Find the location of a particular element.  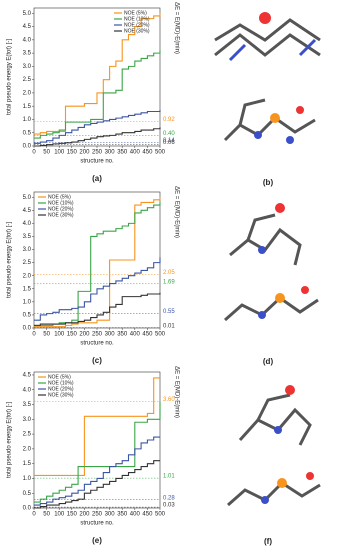

annotation: 0.14 is located at coordinates (169, 141).